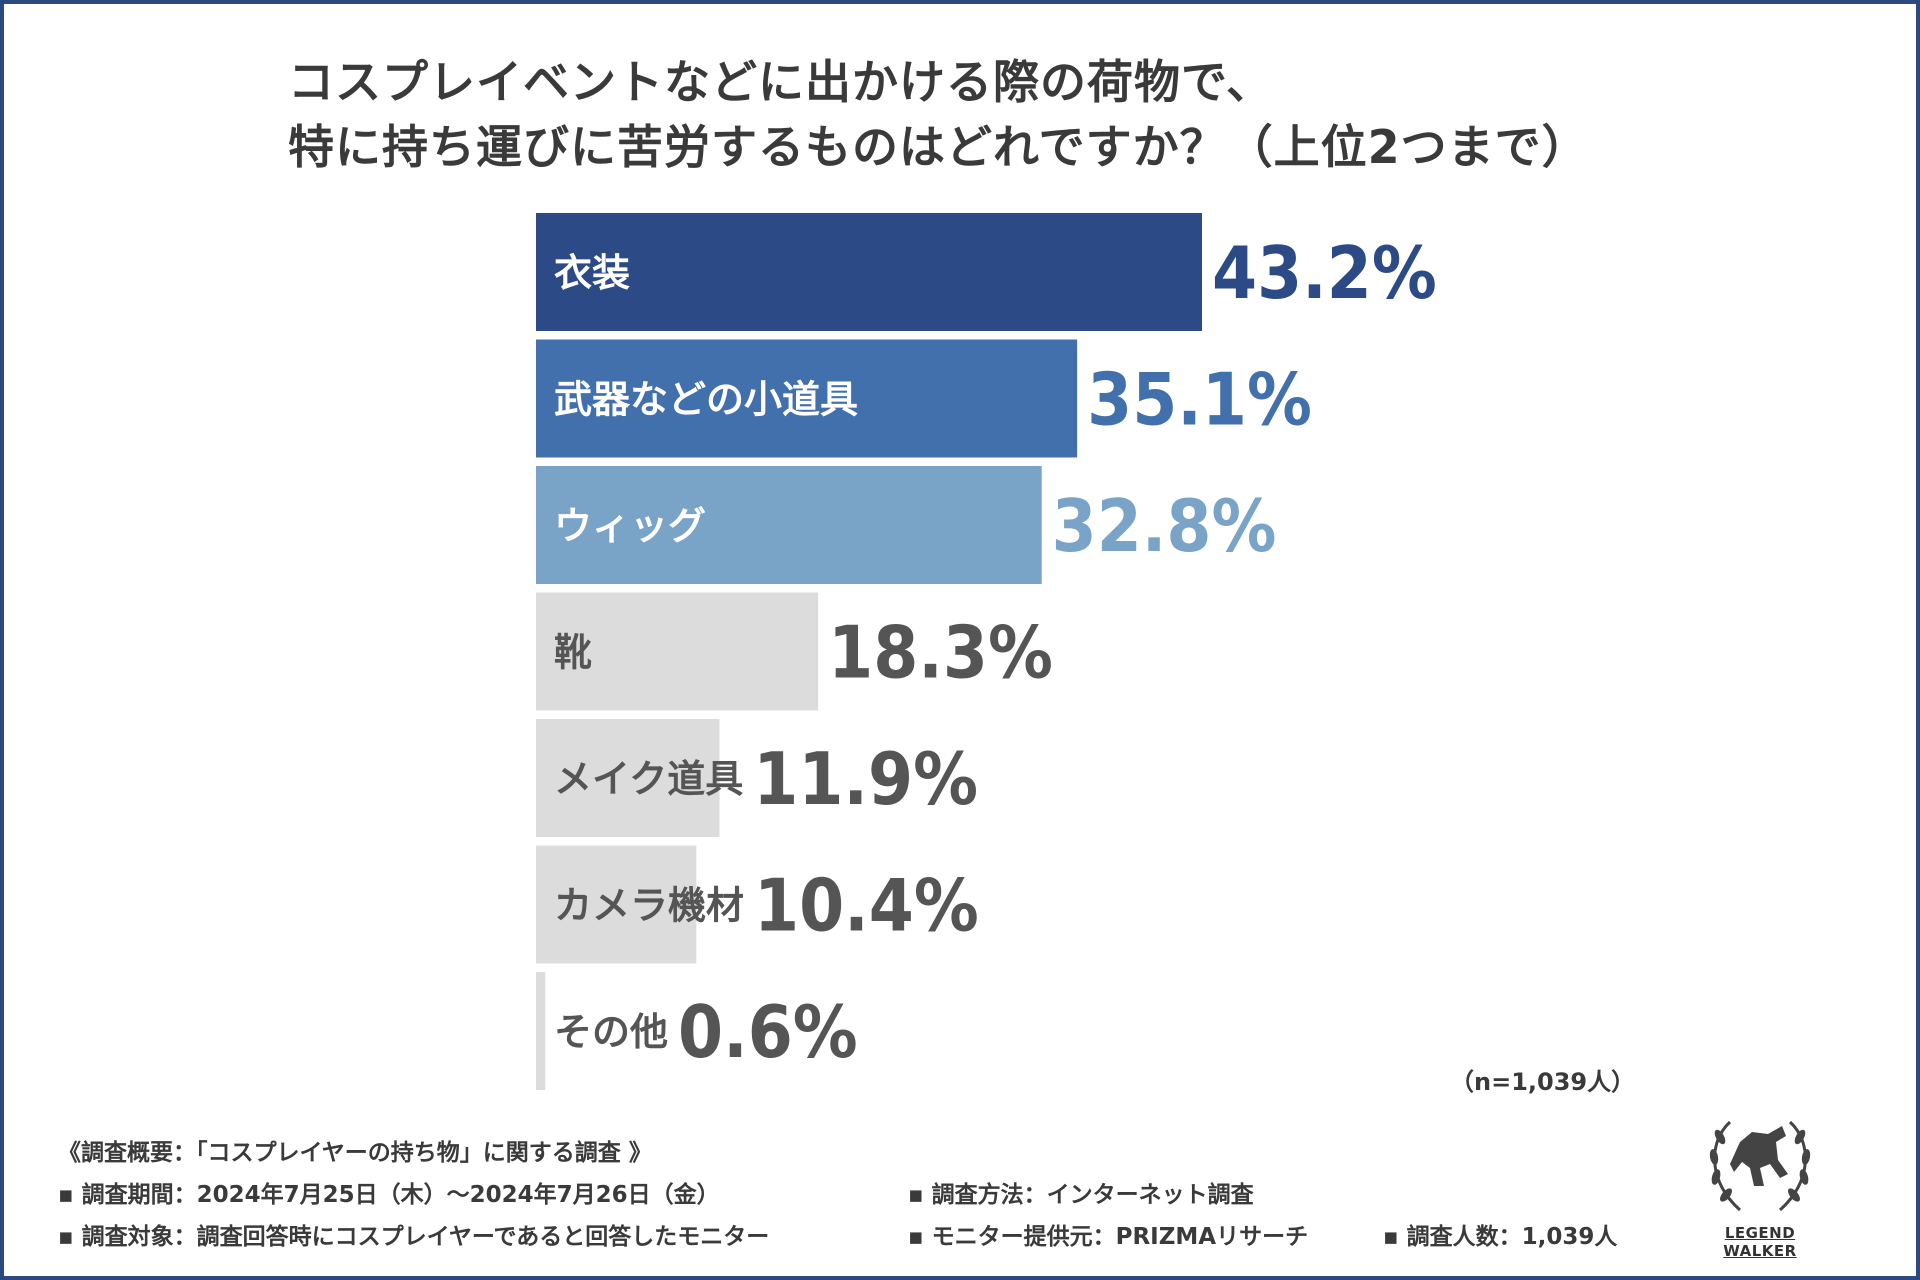 The image size is (1920, 1280). I want to click on laurel-horse-icon, so click(1760, 1166).